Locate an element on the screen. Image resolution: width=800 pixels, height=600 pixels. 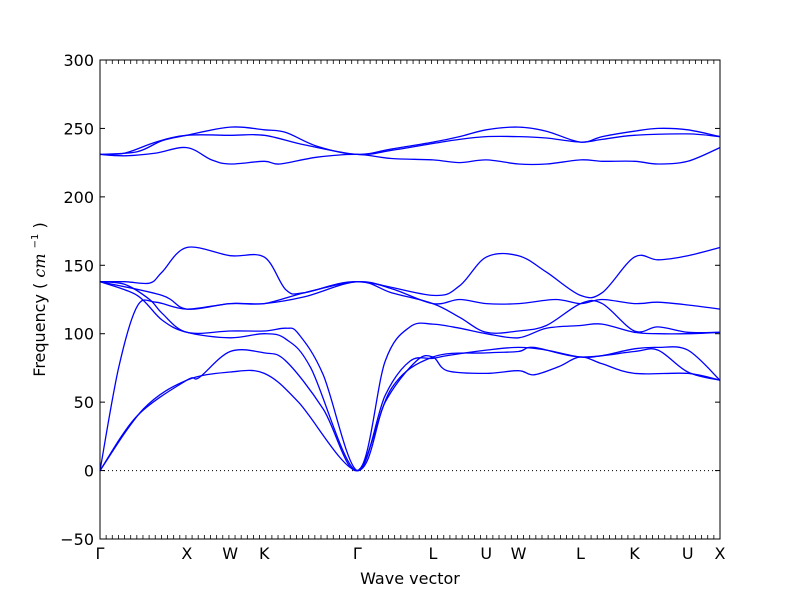
y-tick-label: 0 is located at coordinates (89, 471).